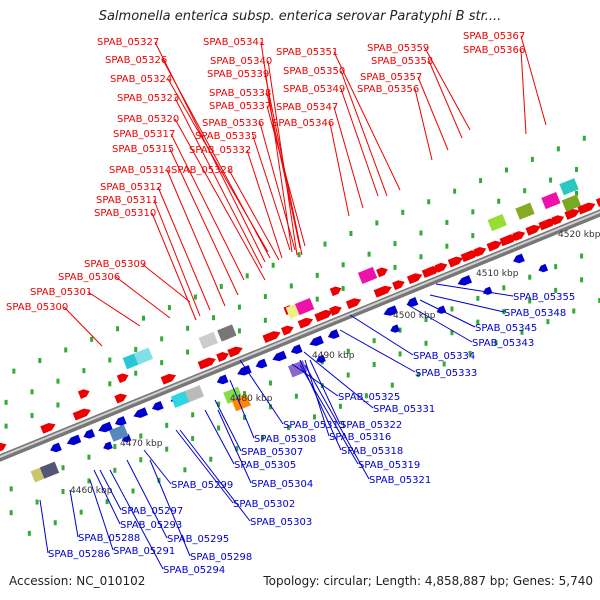 This screenshot has height=600, width=600. I want to click on reverse-gene-label: SPAB_05322, so click(371, 425).